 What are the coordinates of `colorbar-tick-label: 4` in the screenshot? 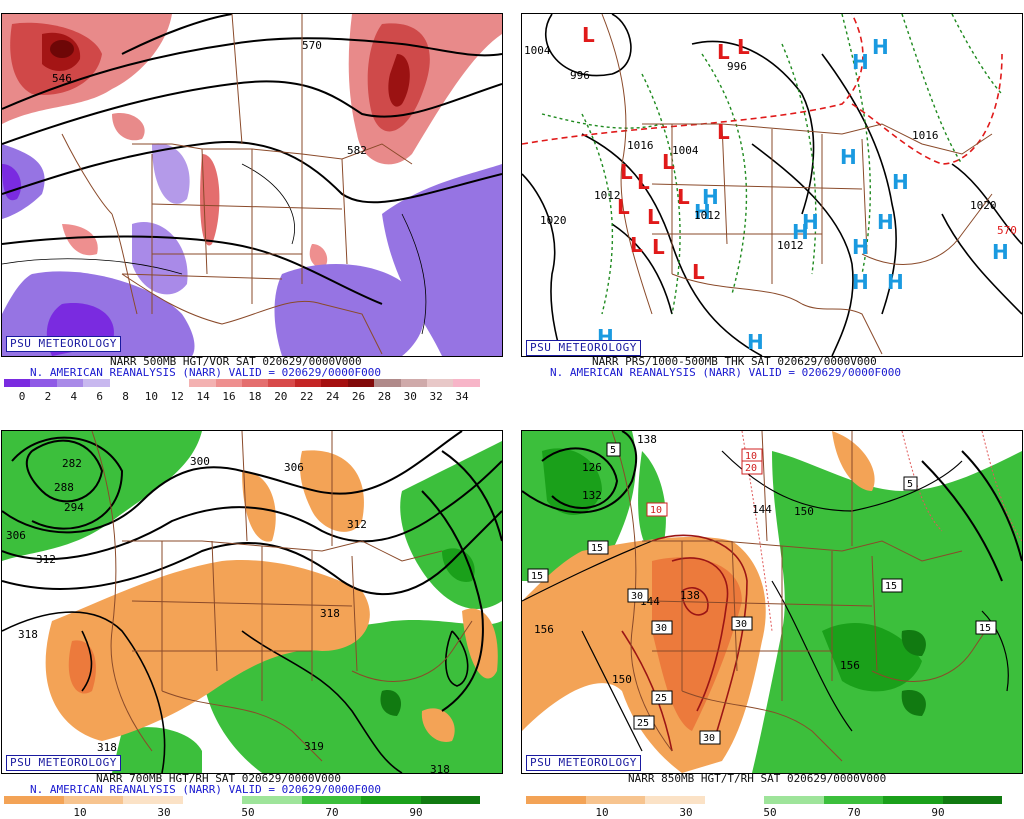 It's located at (74, 396).